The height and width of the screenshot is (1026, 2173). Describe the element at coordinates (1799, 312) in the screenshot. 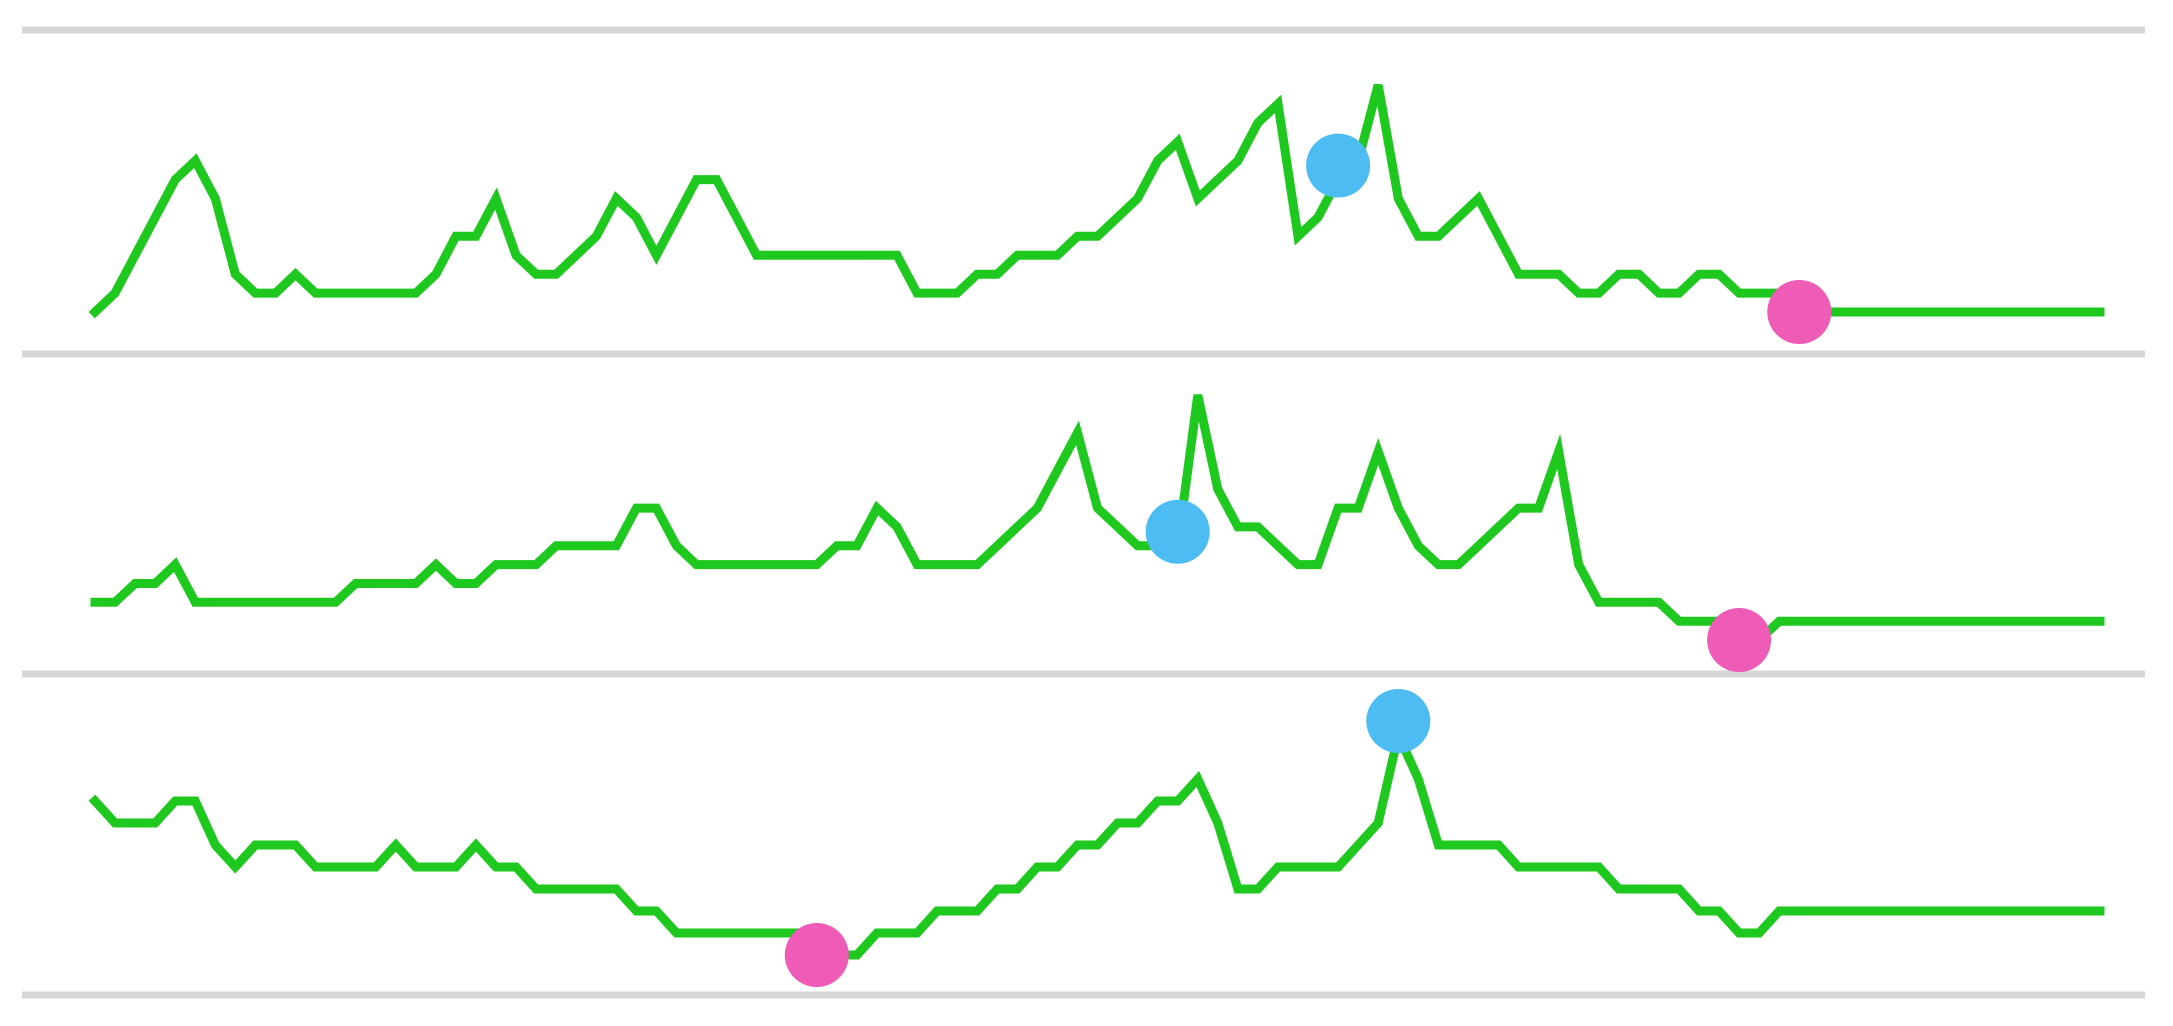

I see `sparkline-1-min-marker` at that location.